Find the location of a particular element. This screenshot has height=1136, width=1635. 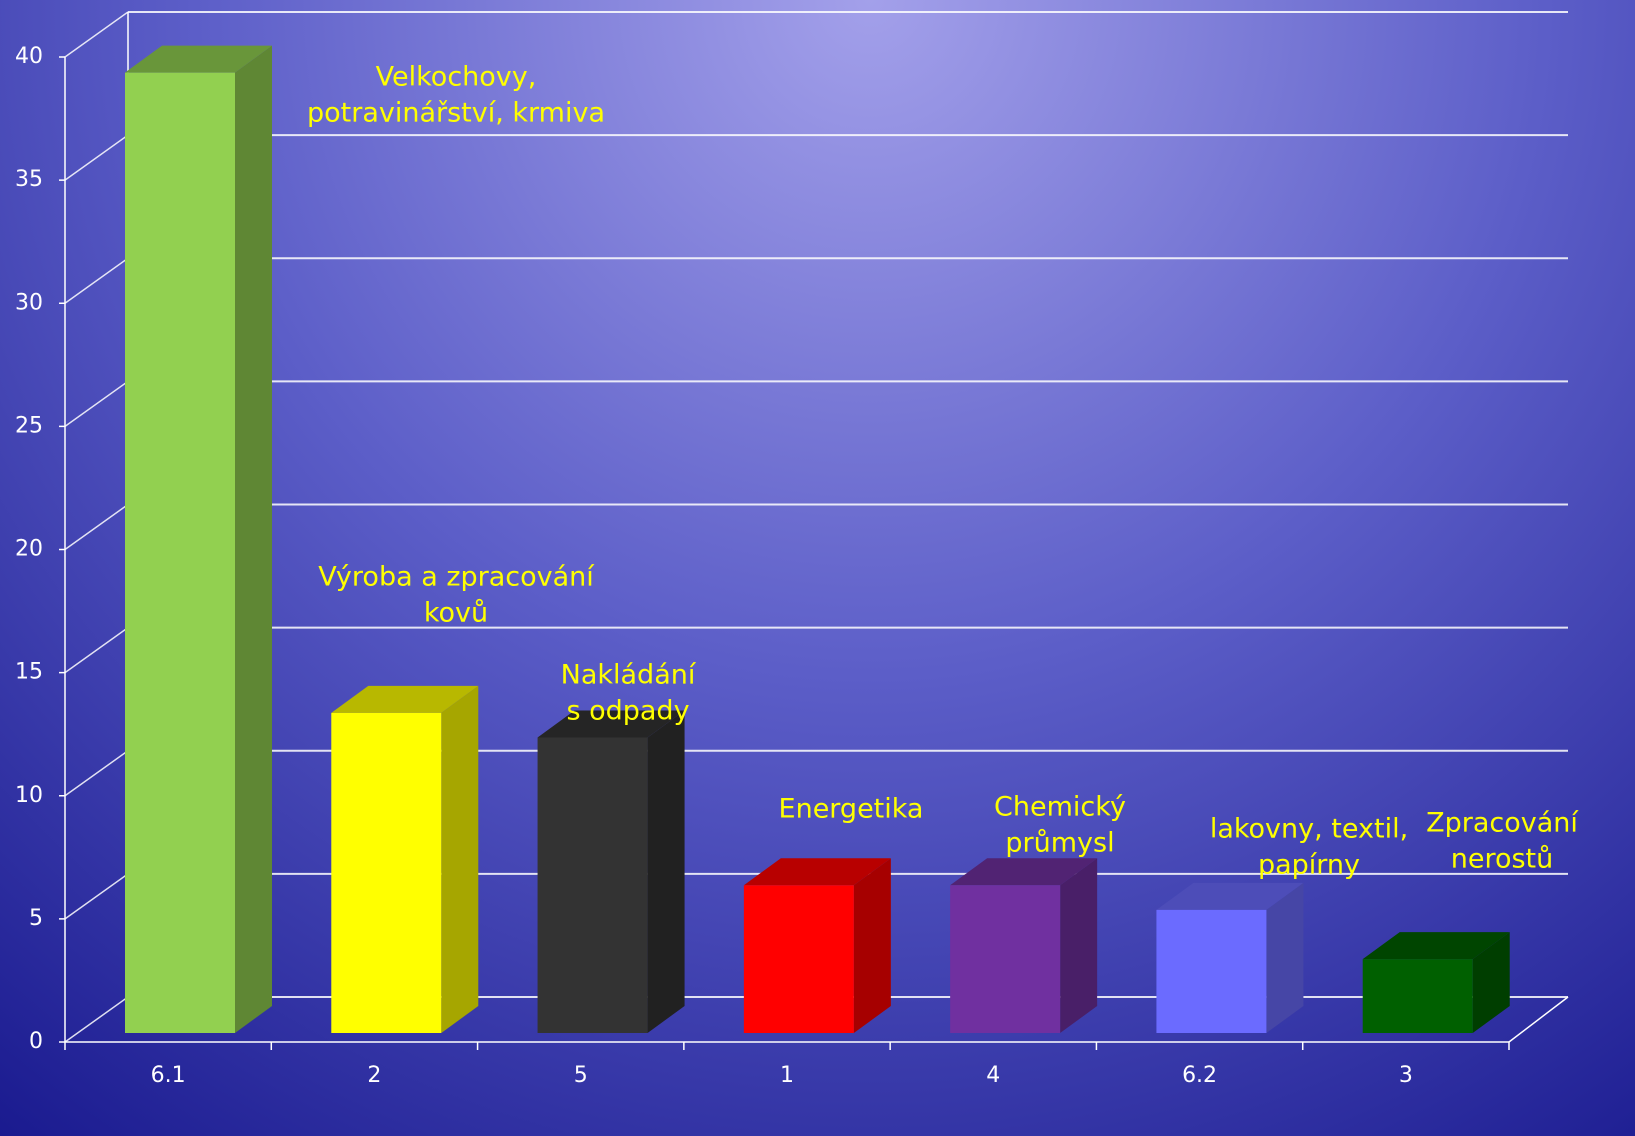

y-tick-label: 10 is located at coordinates (29, 795).